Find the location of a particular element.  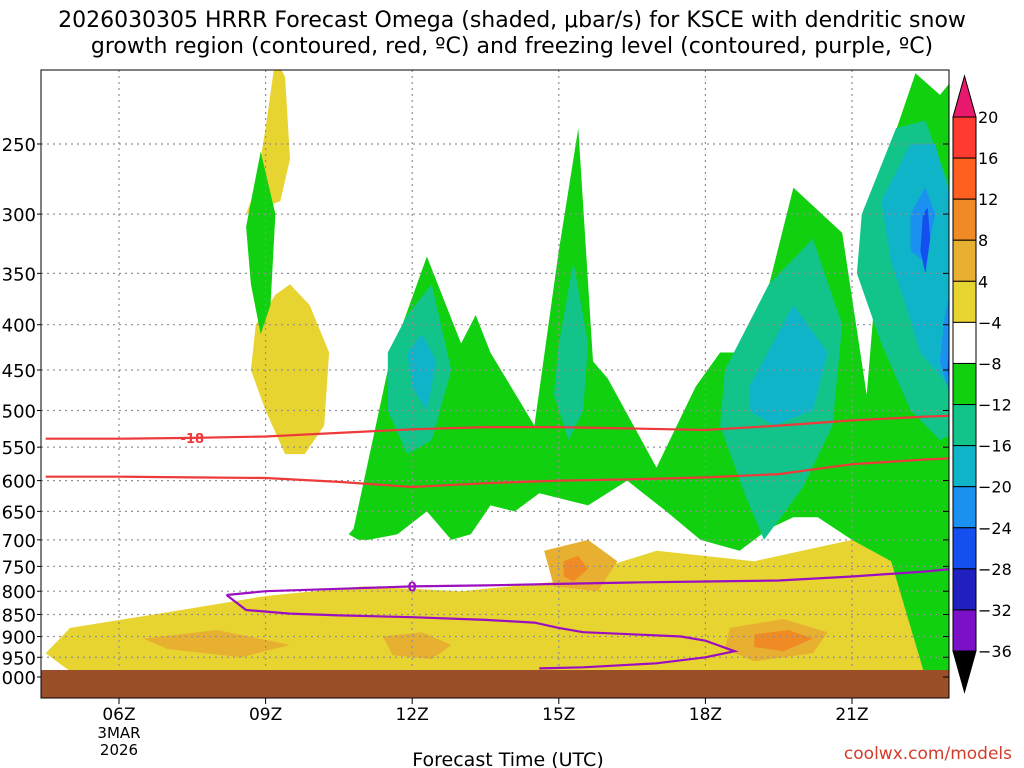

x-tick-label: 12Z is located at coordinates (412, 715).